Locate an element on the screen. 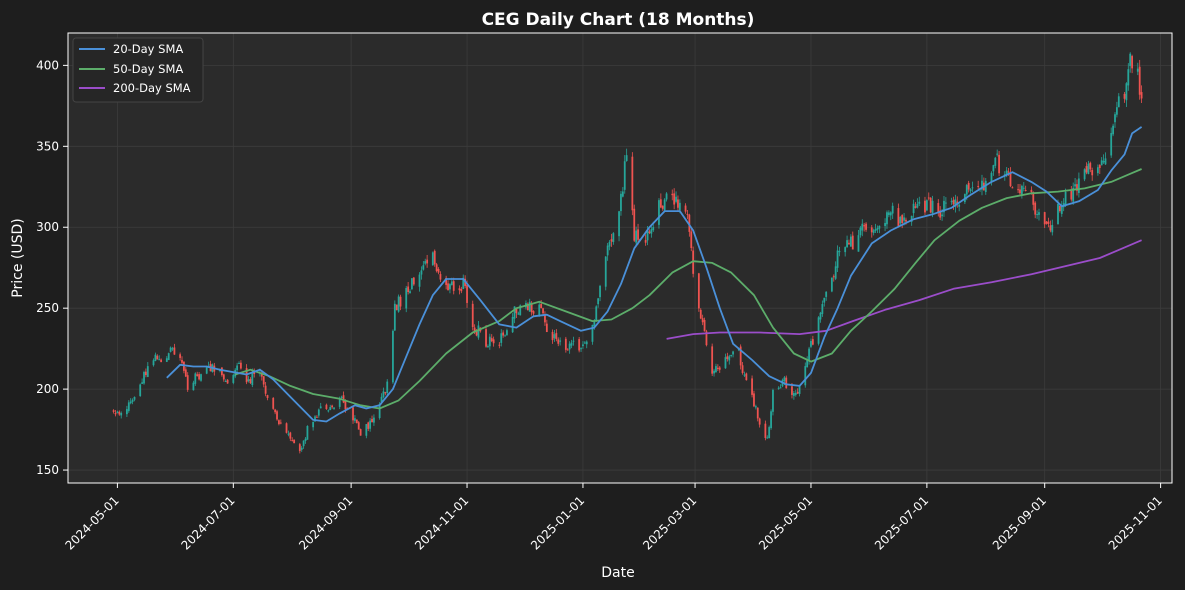 Image resolution: width=1185 pixels, height=590 pixels. y-tick-label-4: 350 is located at coordinates (47, 146).